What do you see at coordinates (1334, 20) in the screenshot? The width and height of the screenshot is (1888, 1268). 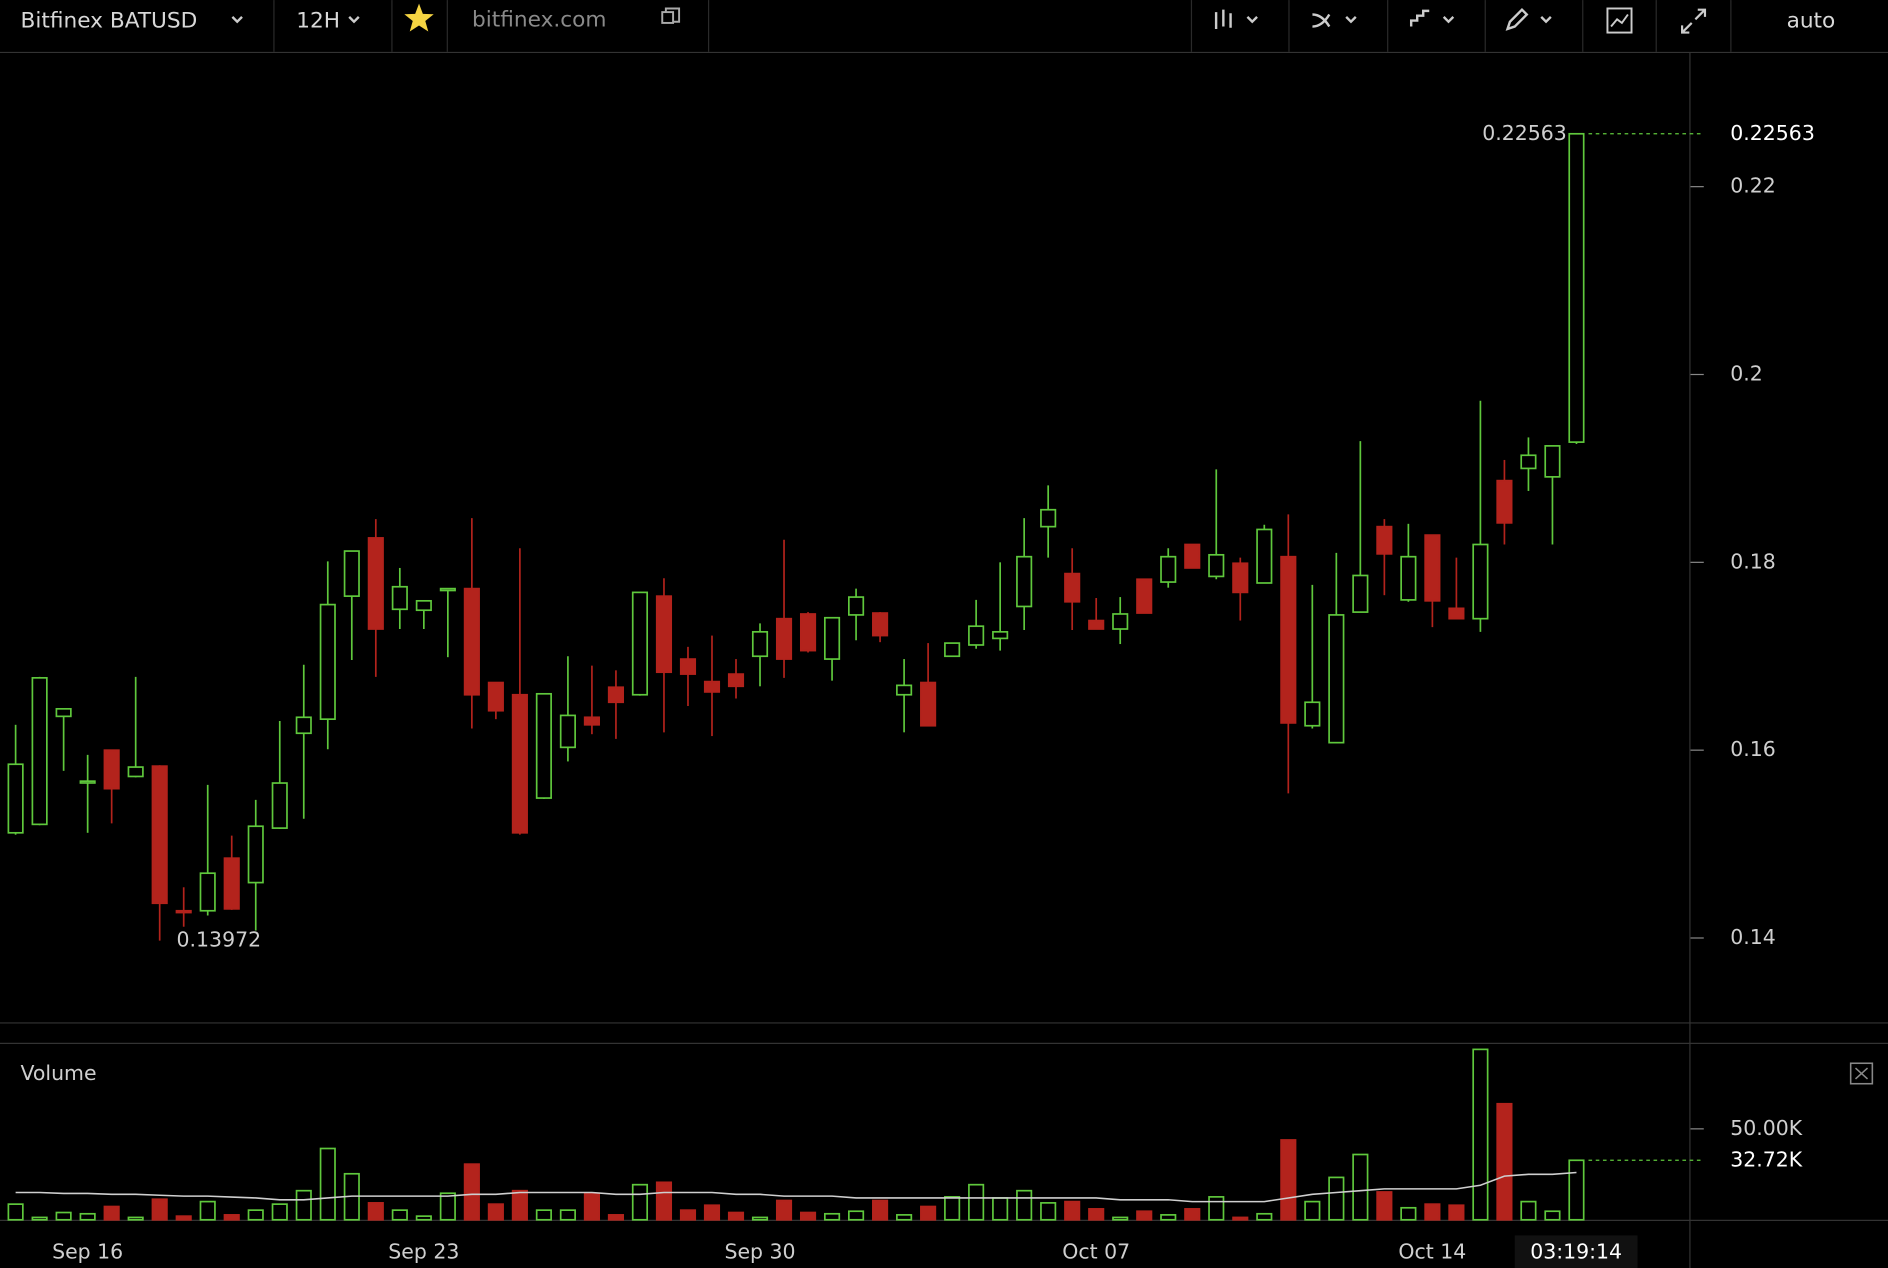 I see `indicators-button` at bounding box center [1334, 20].